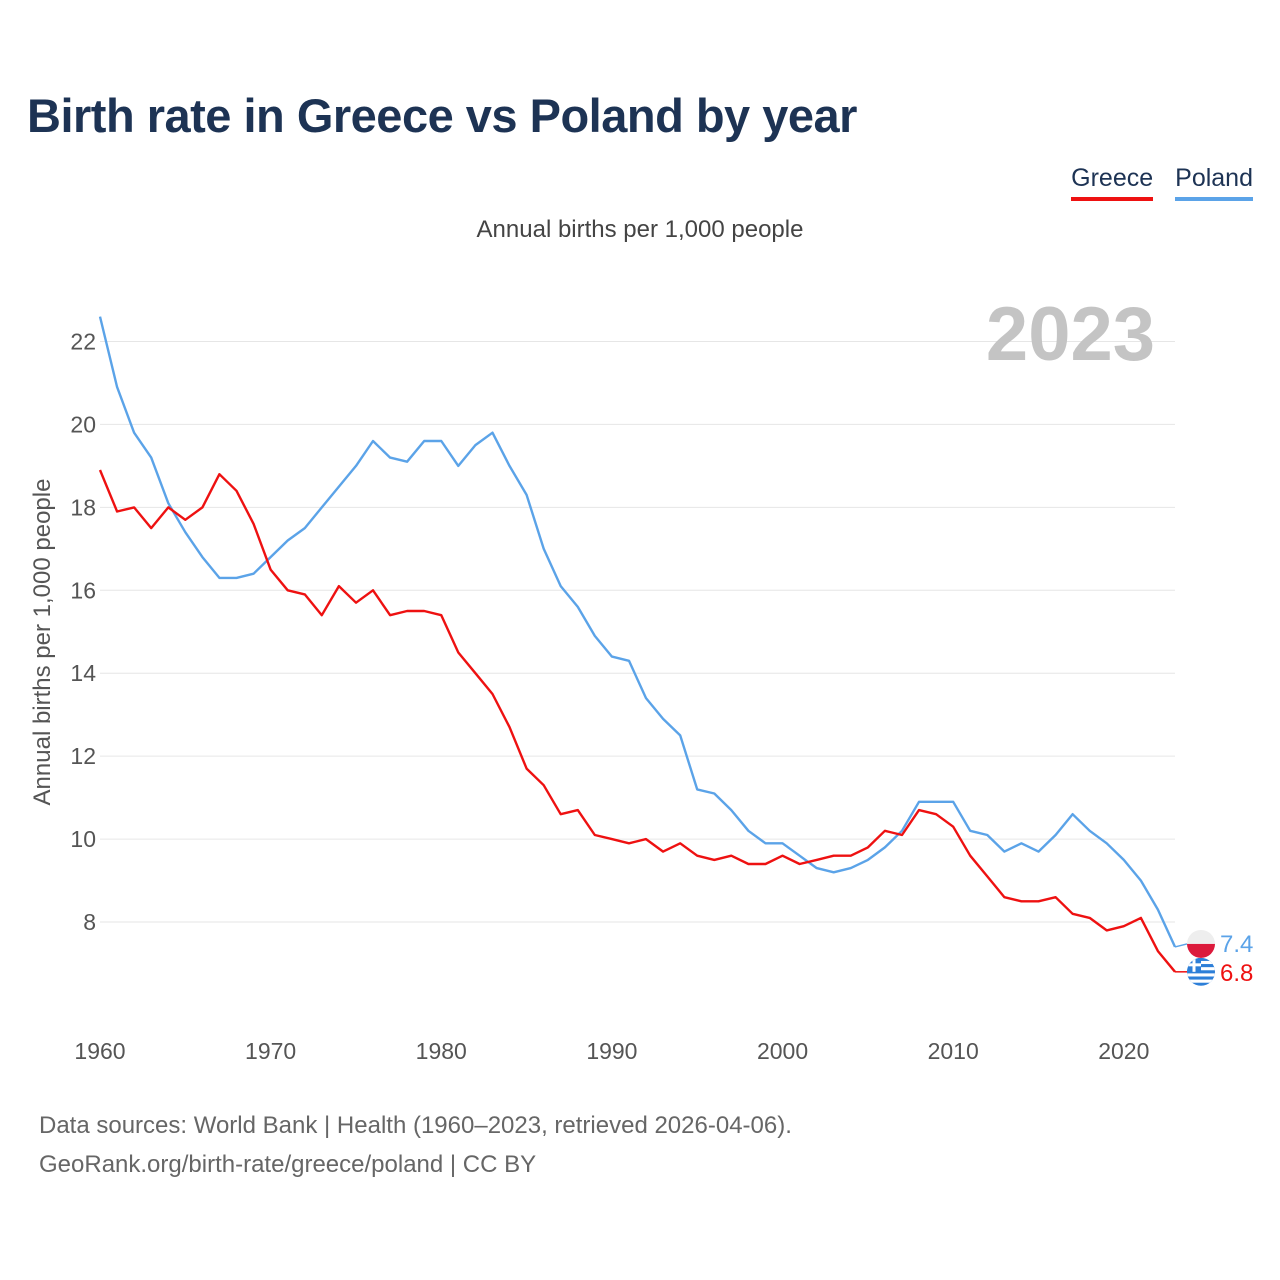  I want to click on legend-item-poland: Poland, so click(1214, 182).